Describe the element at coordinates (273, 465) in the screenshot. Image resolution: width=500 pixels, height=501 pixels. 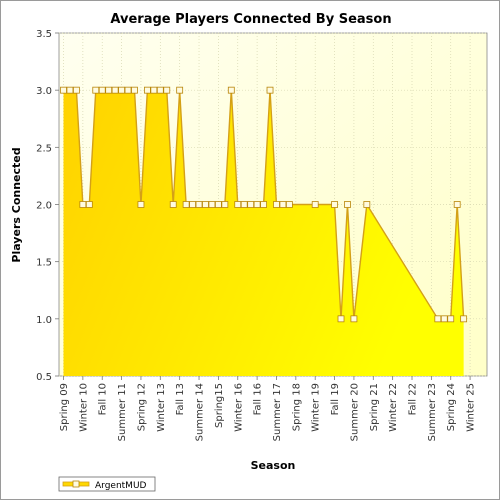
I see `x-axis-label: Season` at that location.